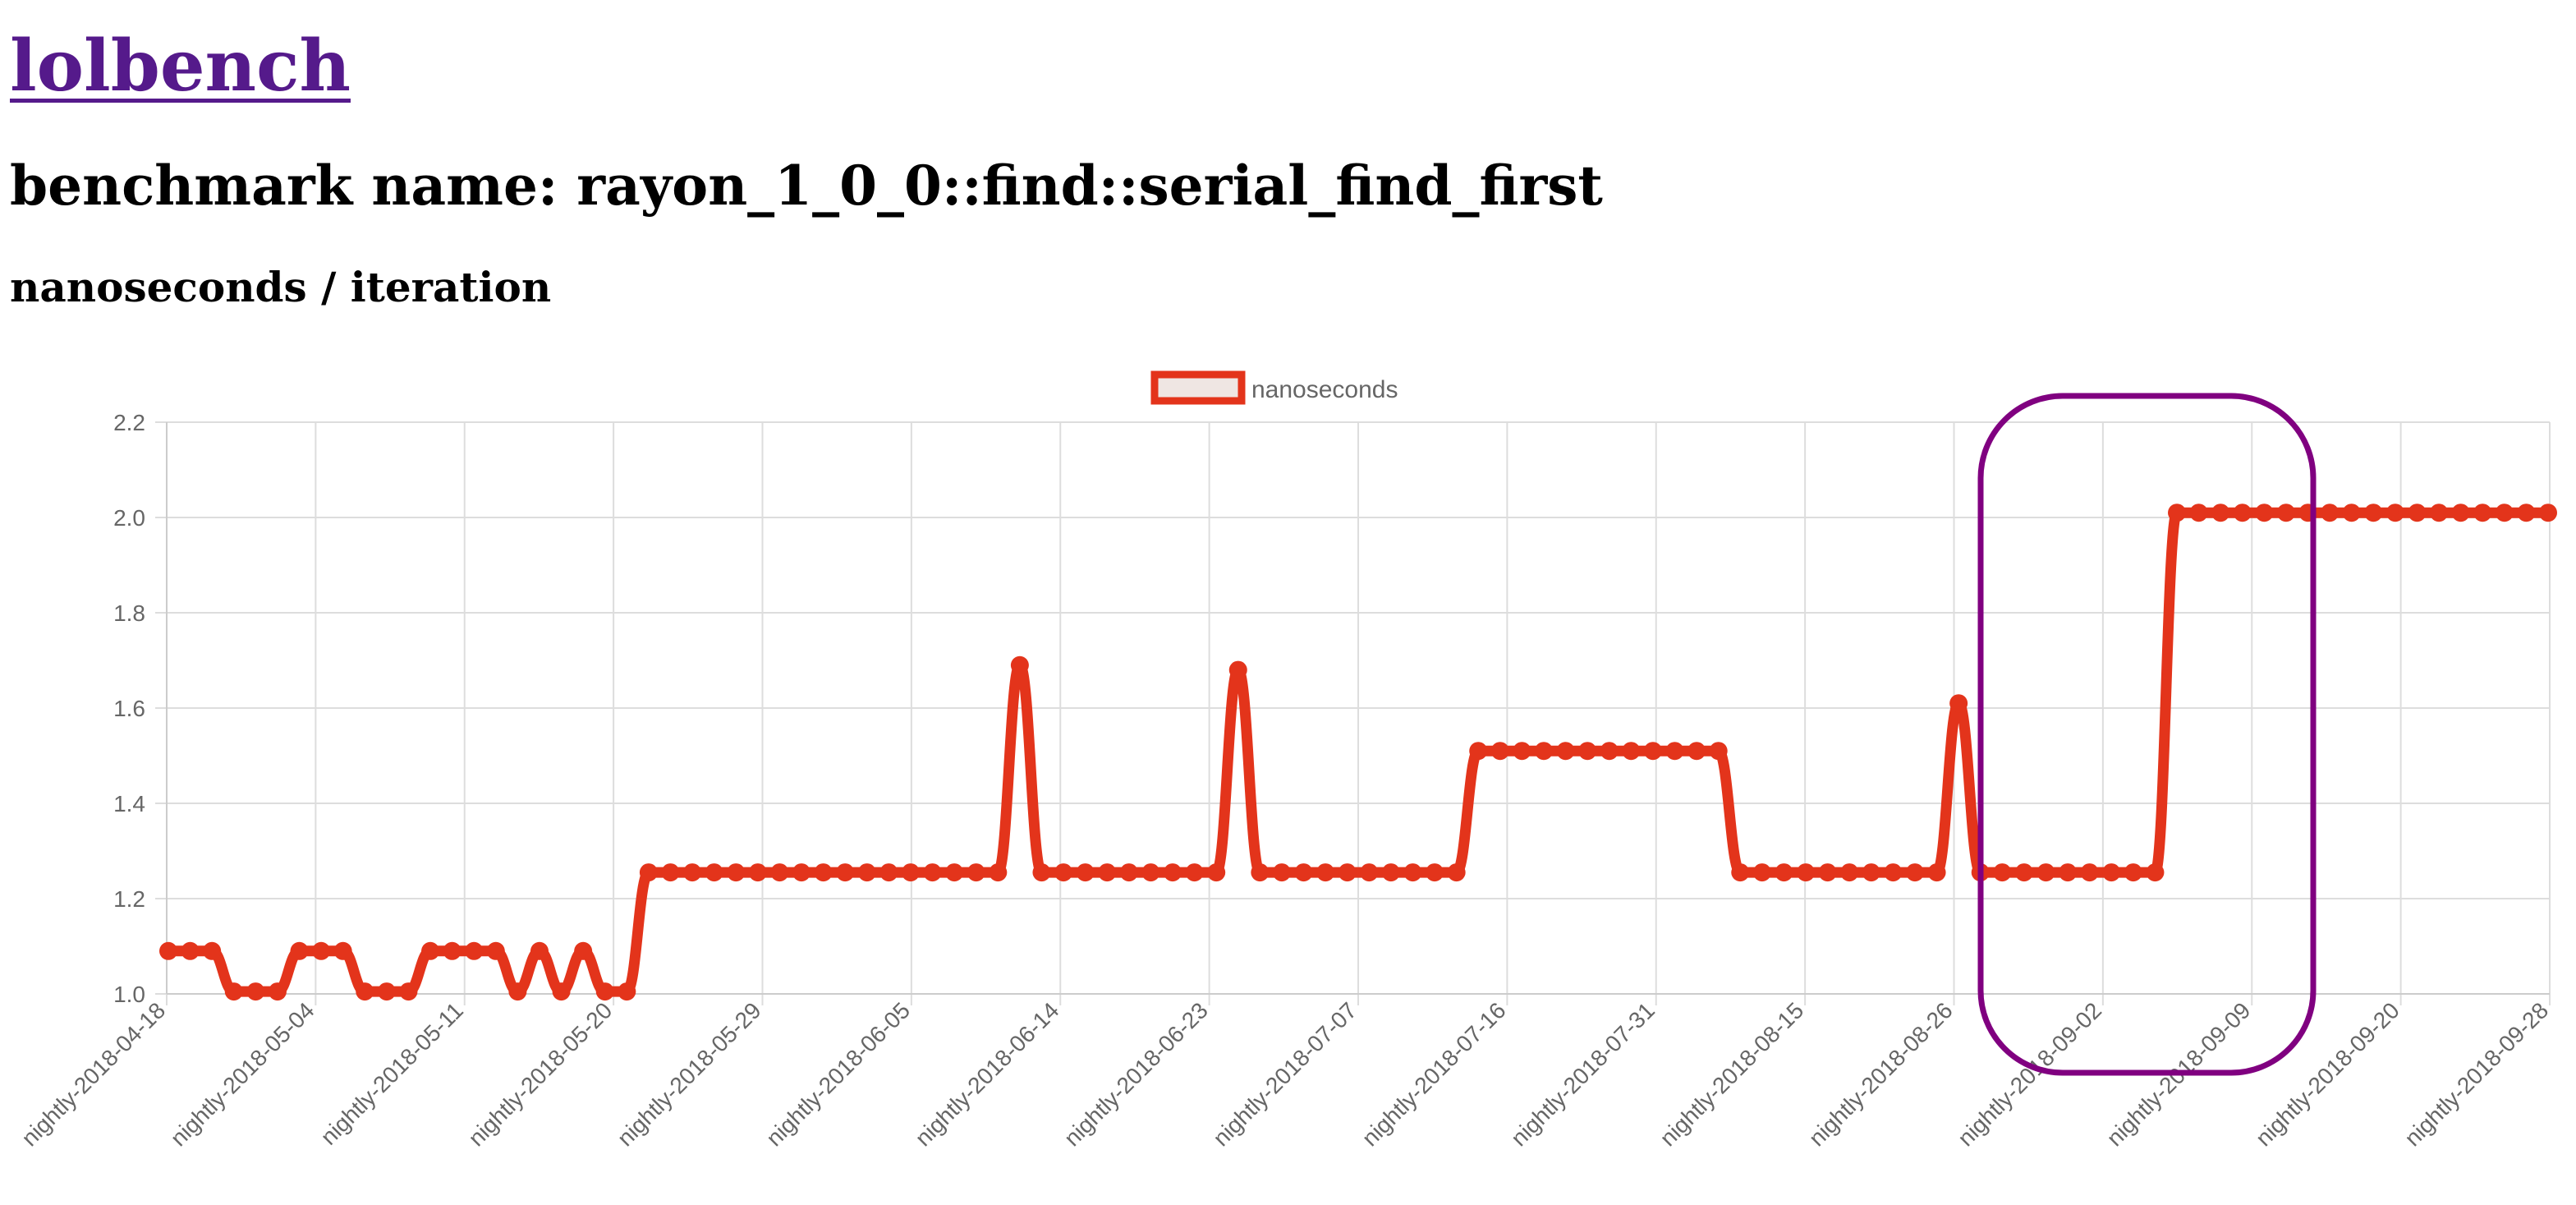 The image size is (2576, 1205). What do you see at coordinates (1198, 387) in the screenshot?
I see `legend-swatch` at bounding box center [1198, 387].